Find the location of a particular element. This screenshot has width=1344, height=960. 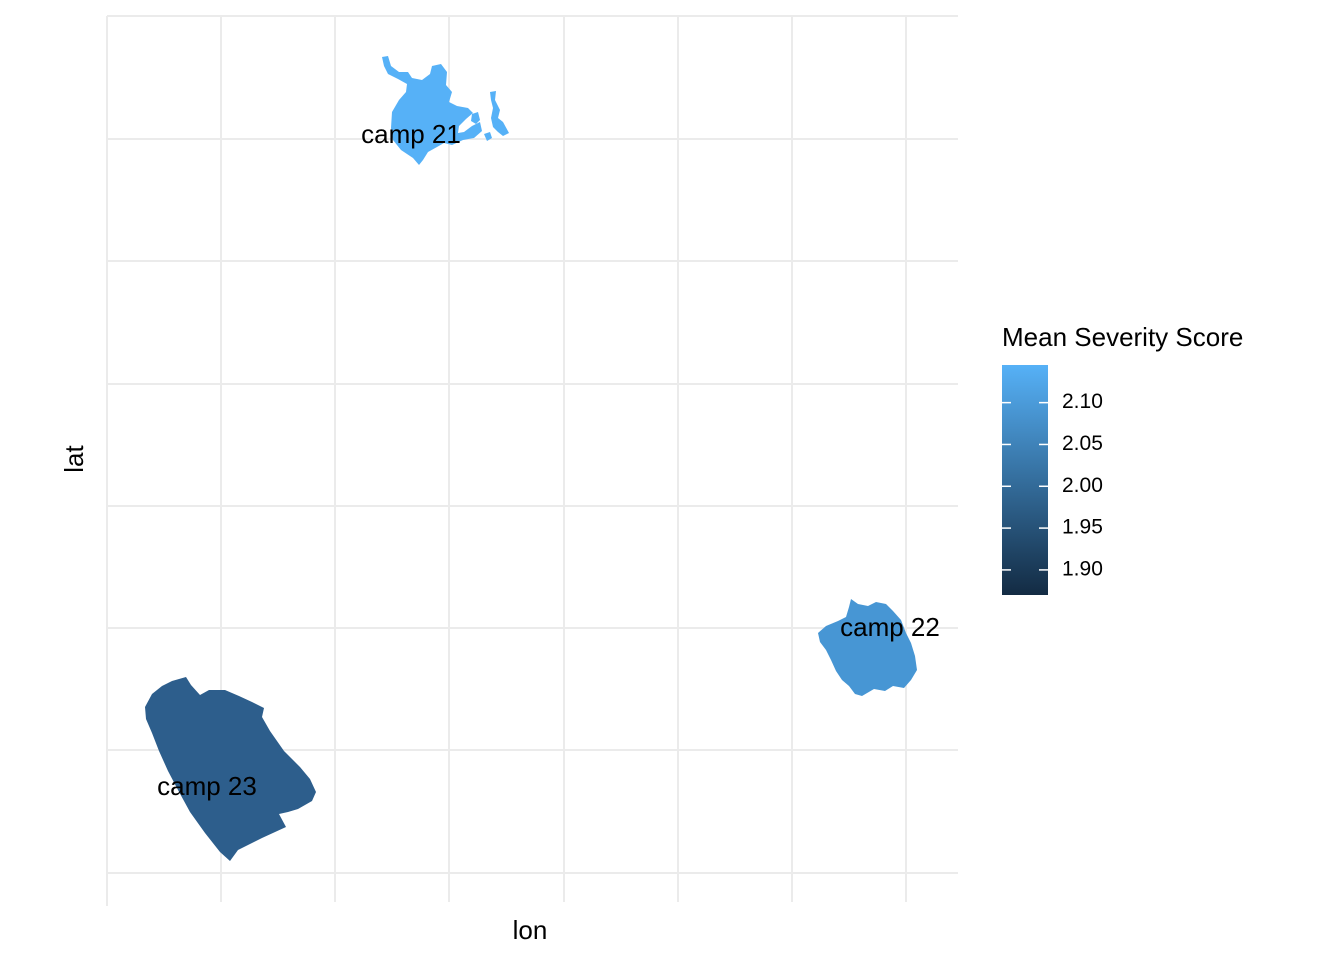

camp-22-label: camp 22 is located at coordinates (890, 627).